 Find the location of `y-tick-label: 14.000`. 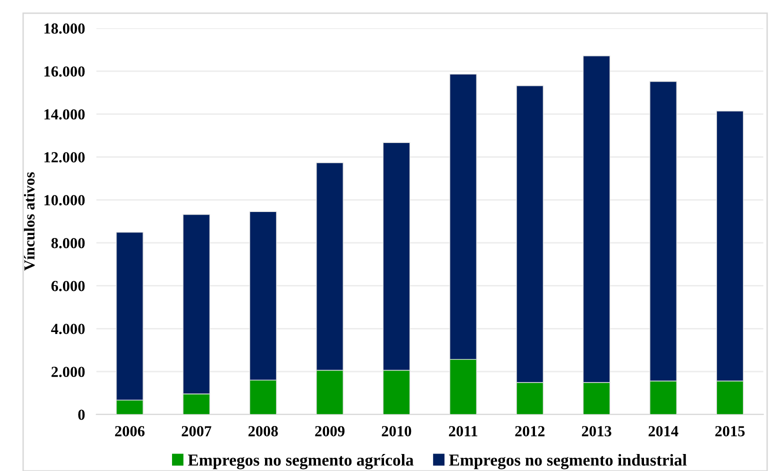

y-tick-label: 14.000 is located at coordinates (64, 114).